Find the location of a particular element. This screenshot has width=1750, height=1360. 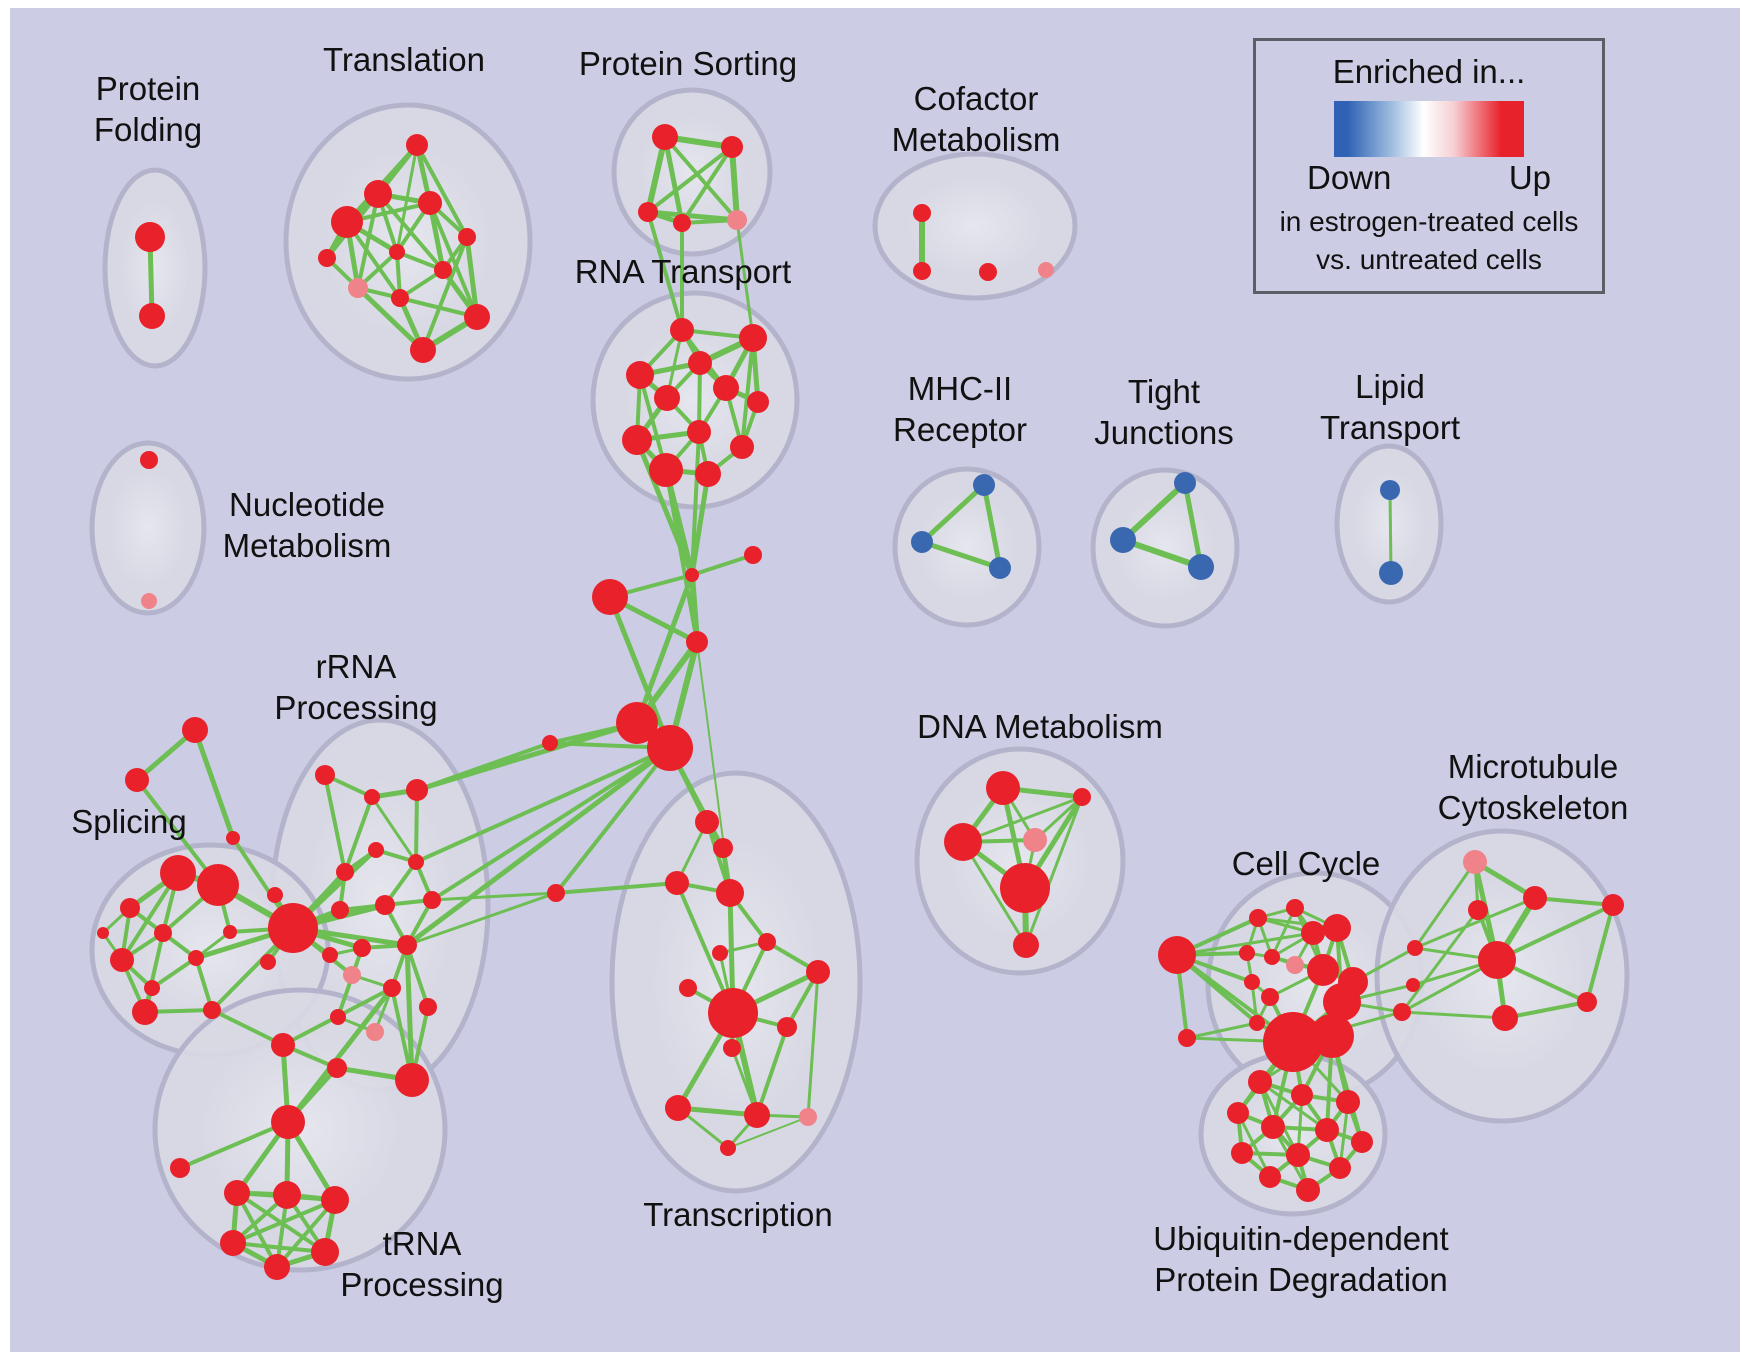

node-ch7 is located at coordinates (550, 743).